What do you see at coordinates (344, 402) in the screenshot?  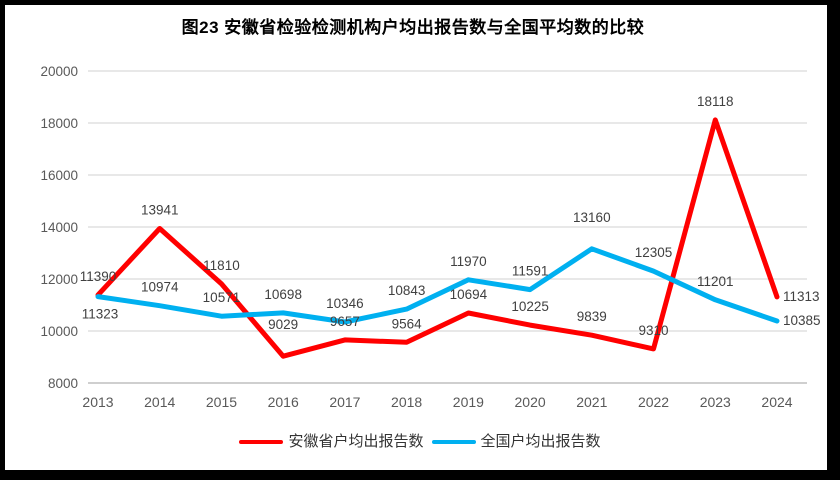 I see `x-tick-label: 2017` at bounding box center [344, 402].